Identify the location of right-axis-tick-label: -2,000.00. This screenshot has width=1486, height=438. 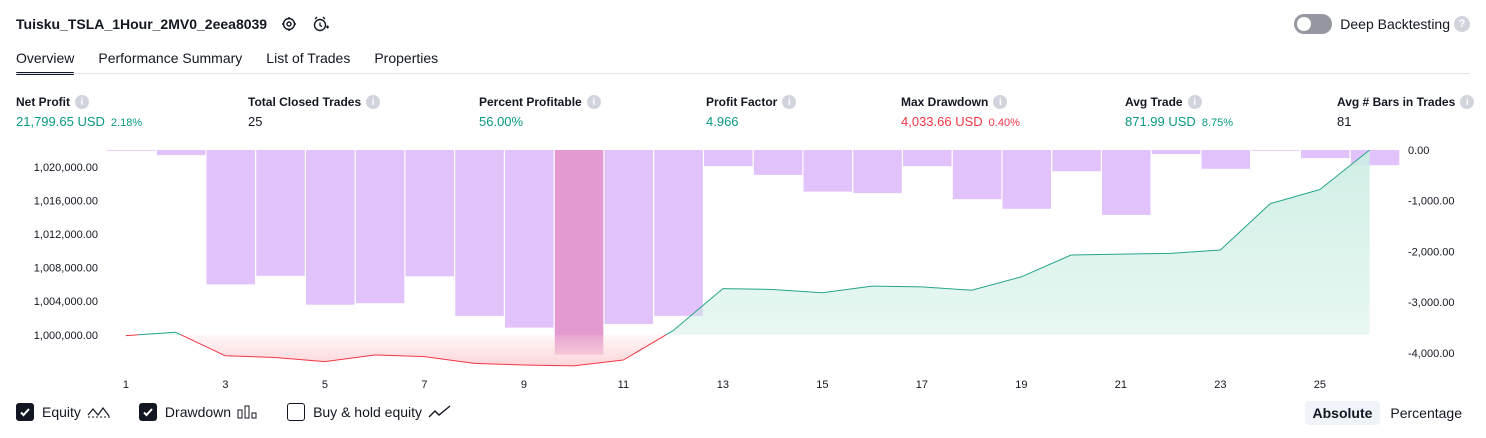
(1431, 252).